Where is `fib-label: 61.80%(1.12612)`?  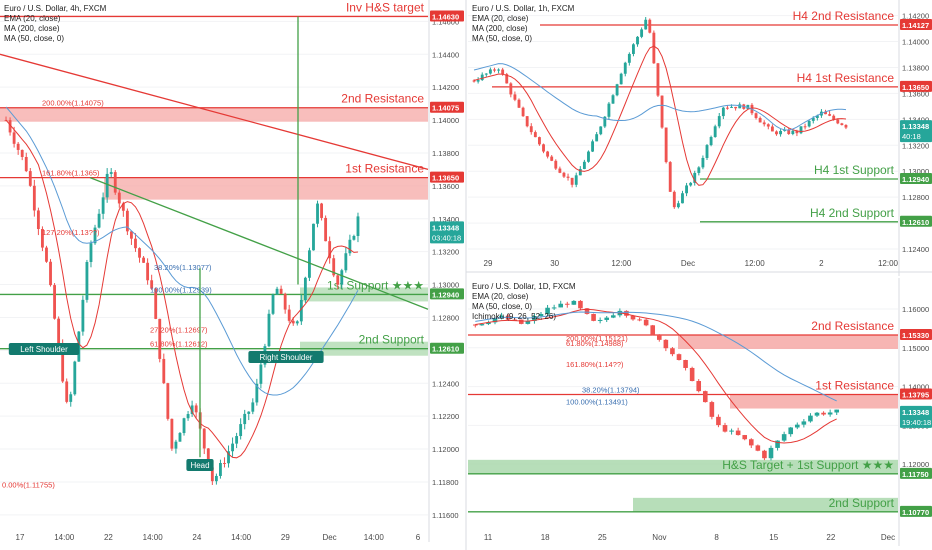 fib-label: 61.80%(1.12612) is located at coordinates (179, 343).